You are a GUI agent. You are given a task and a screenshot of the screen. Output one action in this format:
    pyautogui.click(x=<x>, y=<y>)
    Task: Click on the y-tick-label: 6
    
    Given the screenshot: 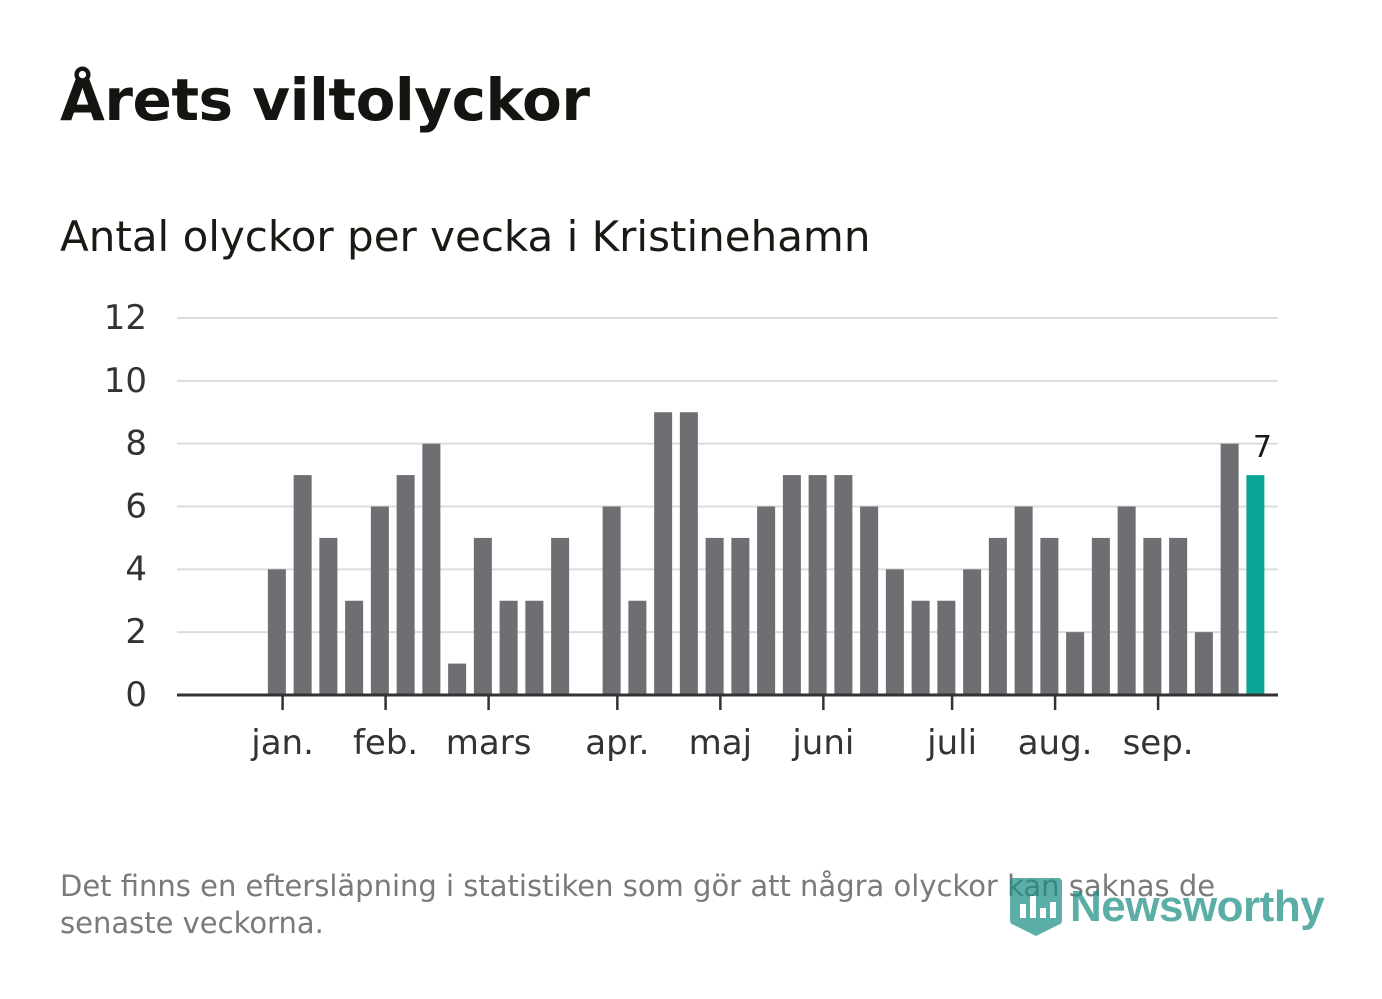 What is the action you would take?
    pyautogui.click(x=136, y=507)
    